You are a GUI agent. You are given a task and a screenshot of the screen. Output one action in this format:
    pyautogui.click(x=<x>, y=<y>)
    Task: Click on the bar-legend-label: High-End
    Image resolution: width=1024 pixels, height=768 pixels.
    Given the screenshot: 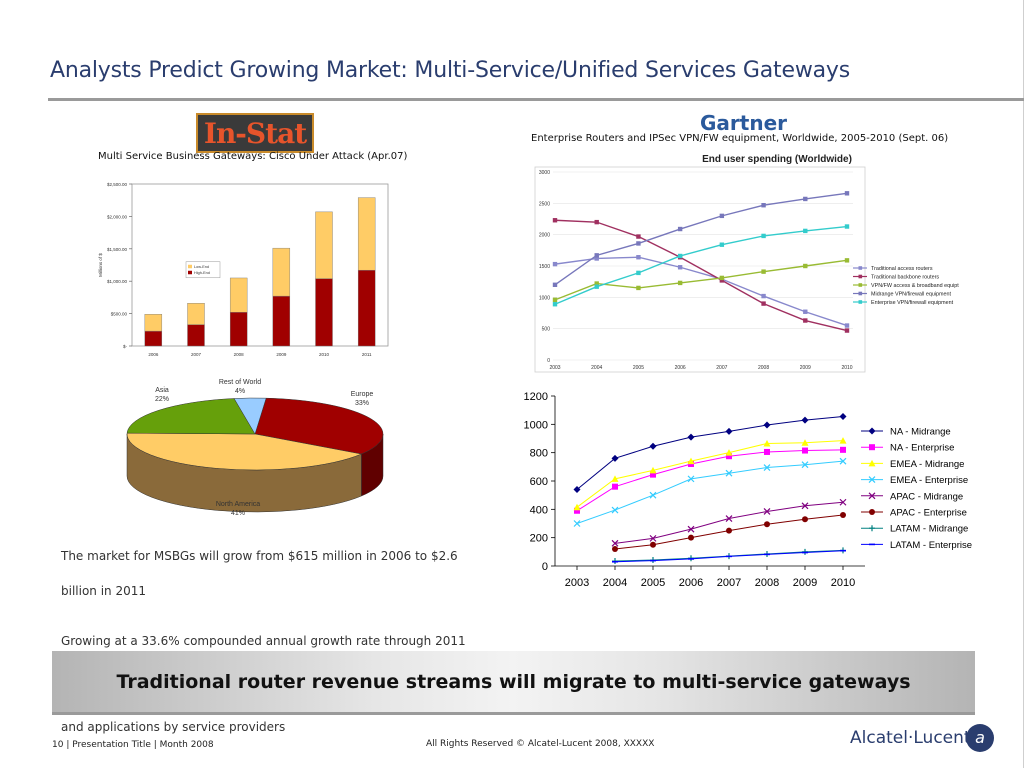 What is the action you would take?
    pyautogui.click(x=202, y=273)
    